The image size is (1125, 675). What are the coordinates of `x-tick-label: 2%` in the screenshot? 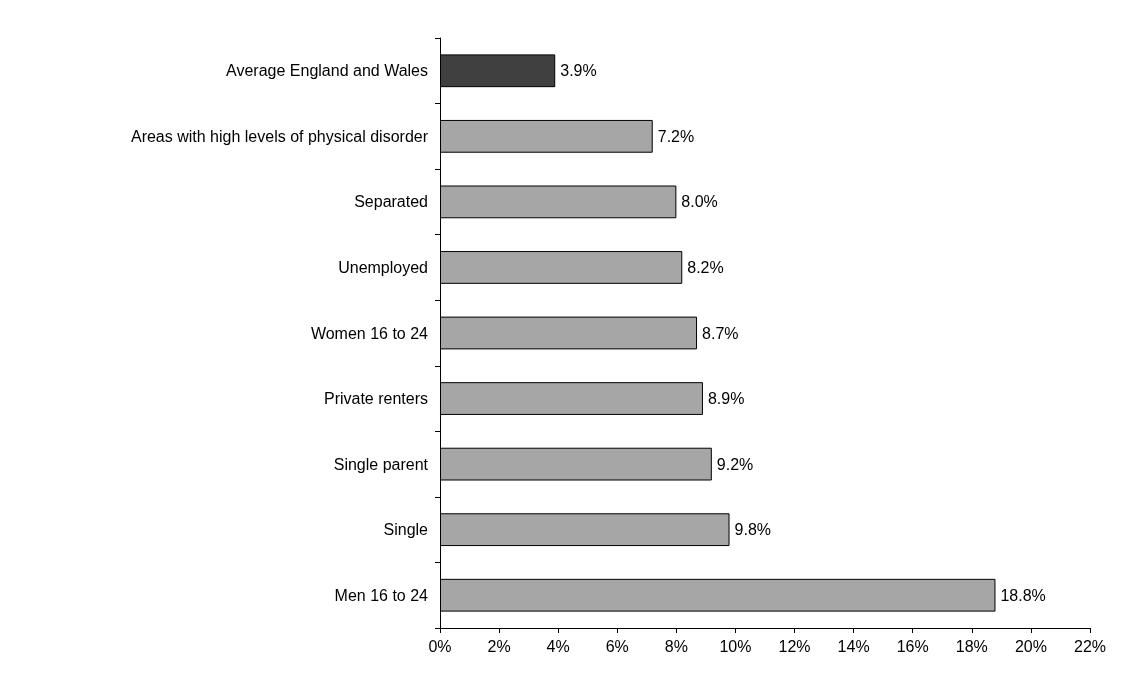 It's located at (499, 646).